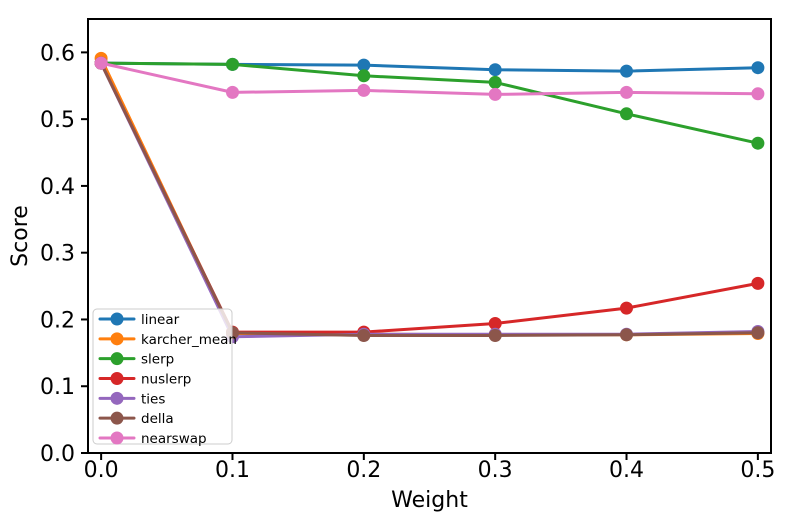 The height and width of the screenshot is (529, 793). I want to click on y-tick-label: 0.4, so click(57, 187).